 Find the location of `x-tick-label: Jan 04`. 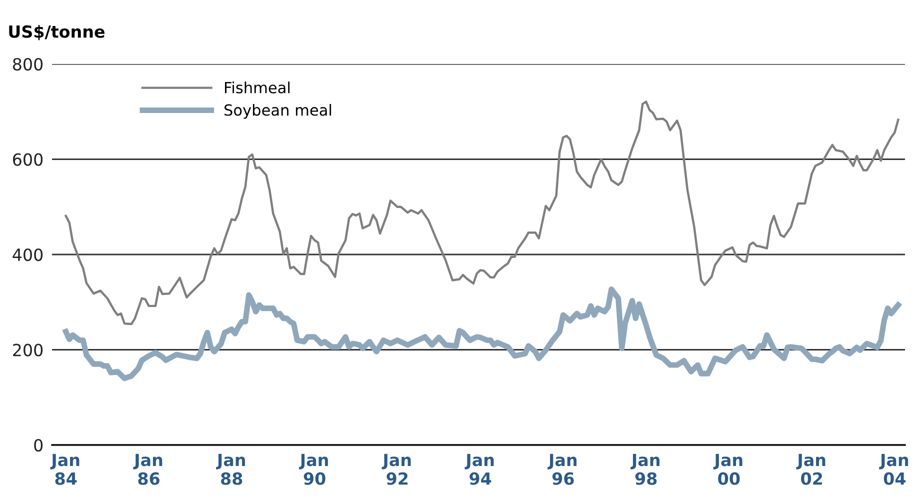

x-tick-label: Jan 04 is located at coordinates (893, 469).